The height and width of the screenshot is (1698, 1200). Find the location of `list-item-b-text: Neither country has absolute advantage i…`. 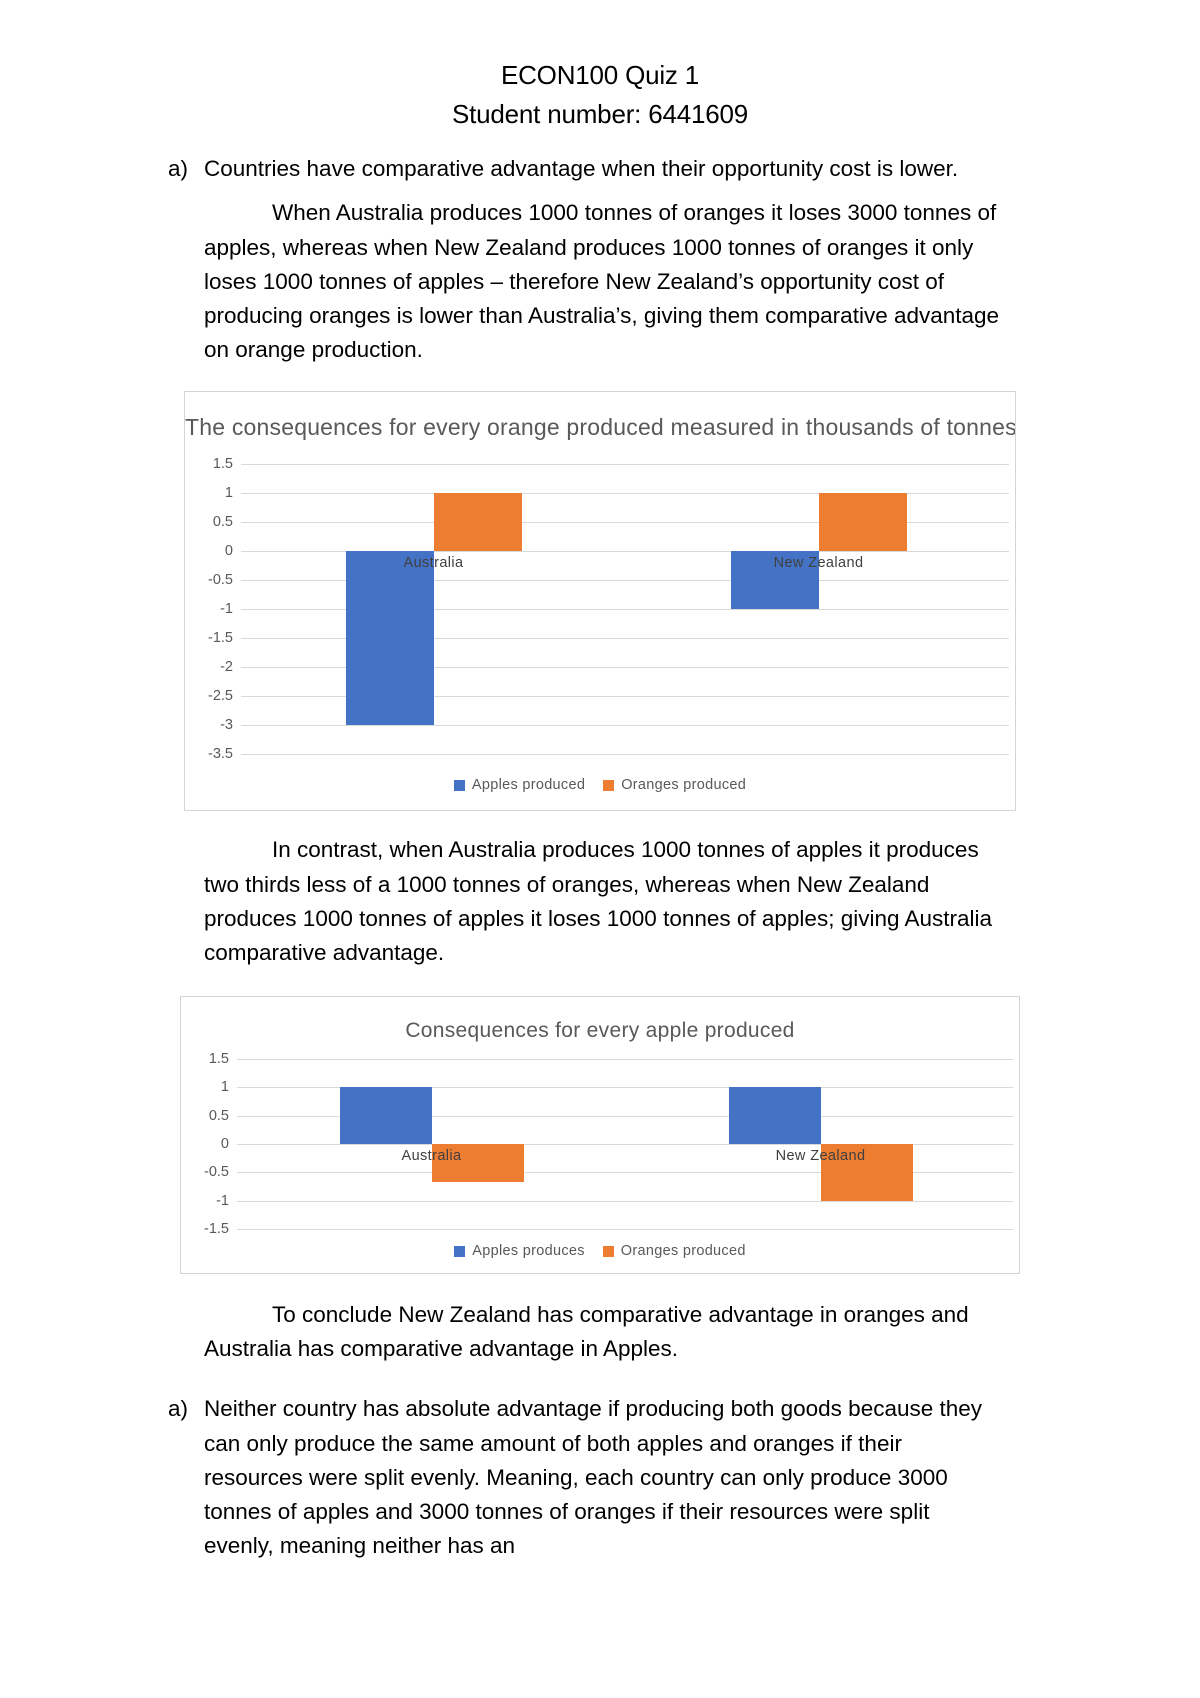

list-item-b-text: Neither country has absolute advantage i… is located at coordinates (593, 1477).